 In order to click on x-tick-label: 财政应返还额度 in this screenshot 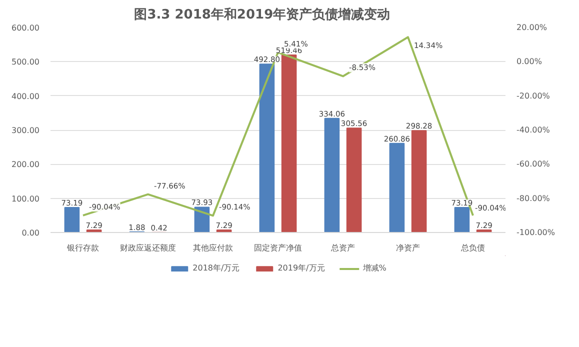, I will do `click(148, 248)`.